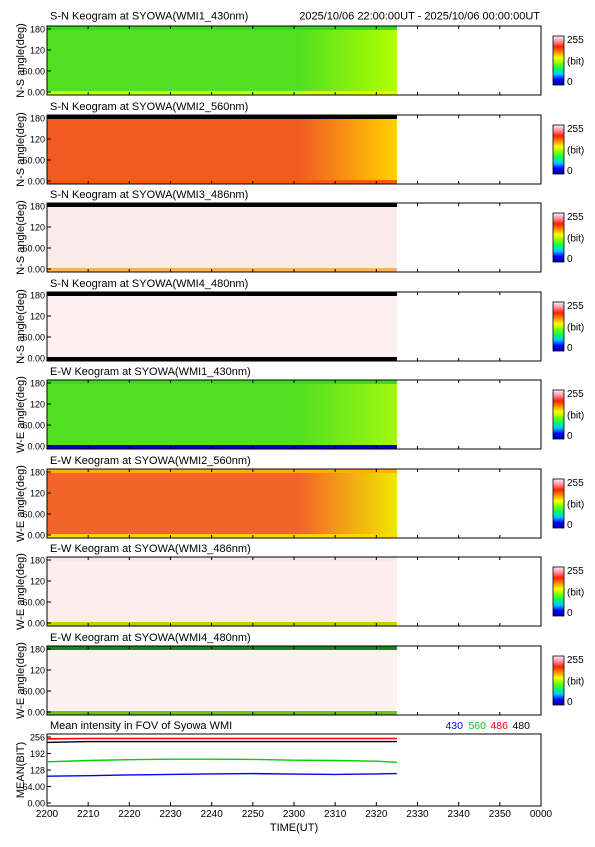 This screenshot has width=595, height=847. Describe the element at coordinates (521, 726) in the screenshot. I see `legend-entry: 480` at that location.